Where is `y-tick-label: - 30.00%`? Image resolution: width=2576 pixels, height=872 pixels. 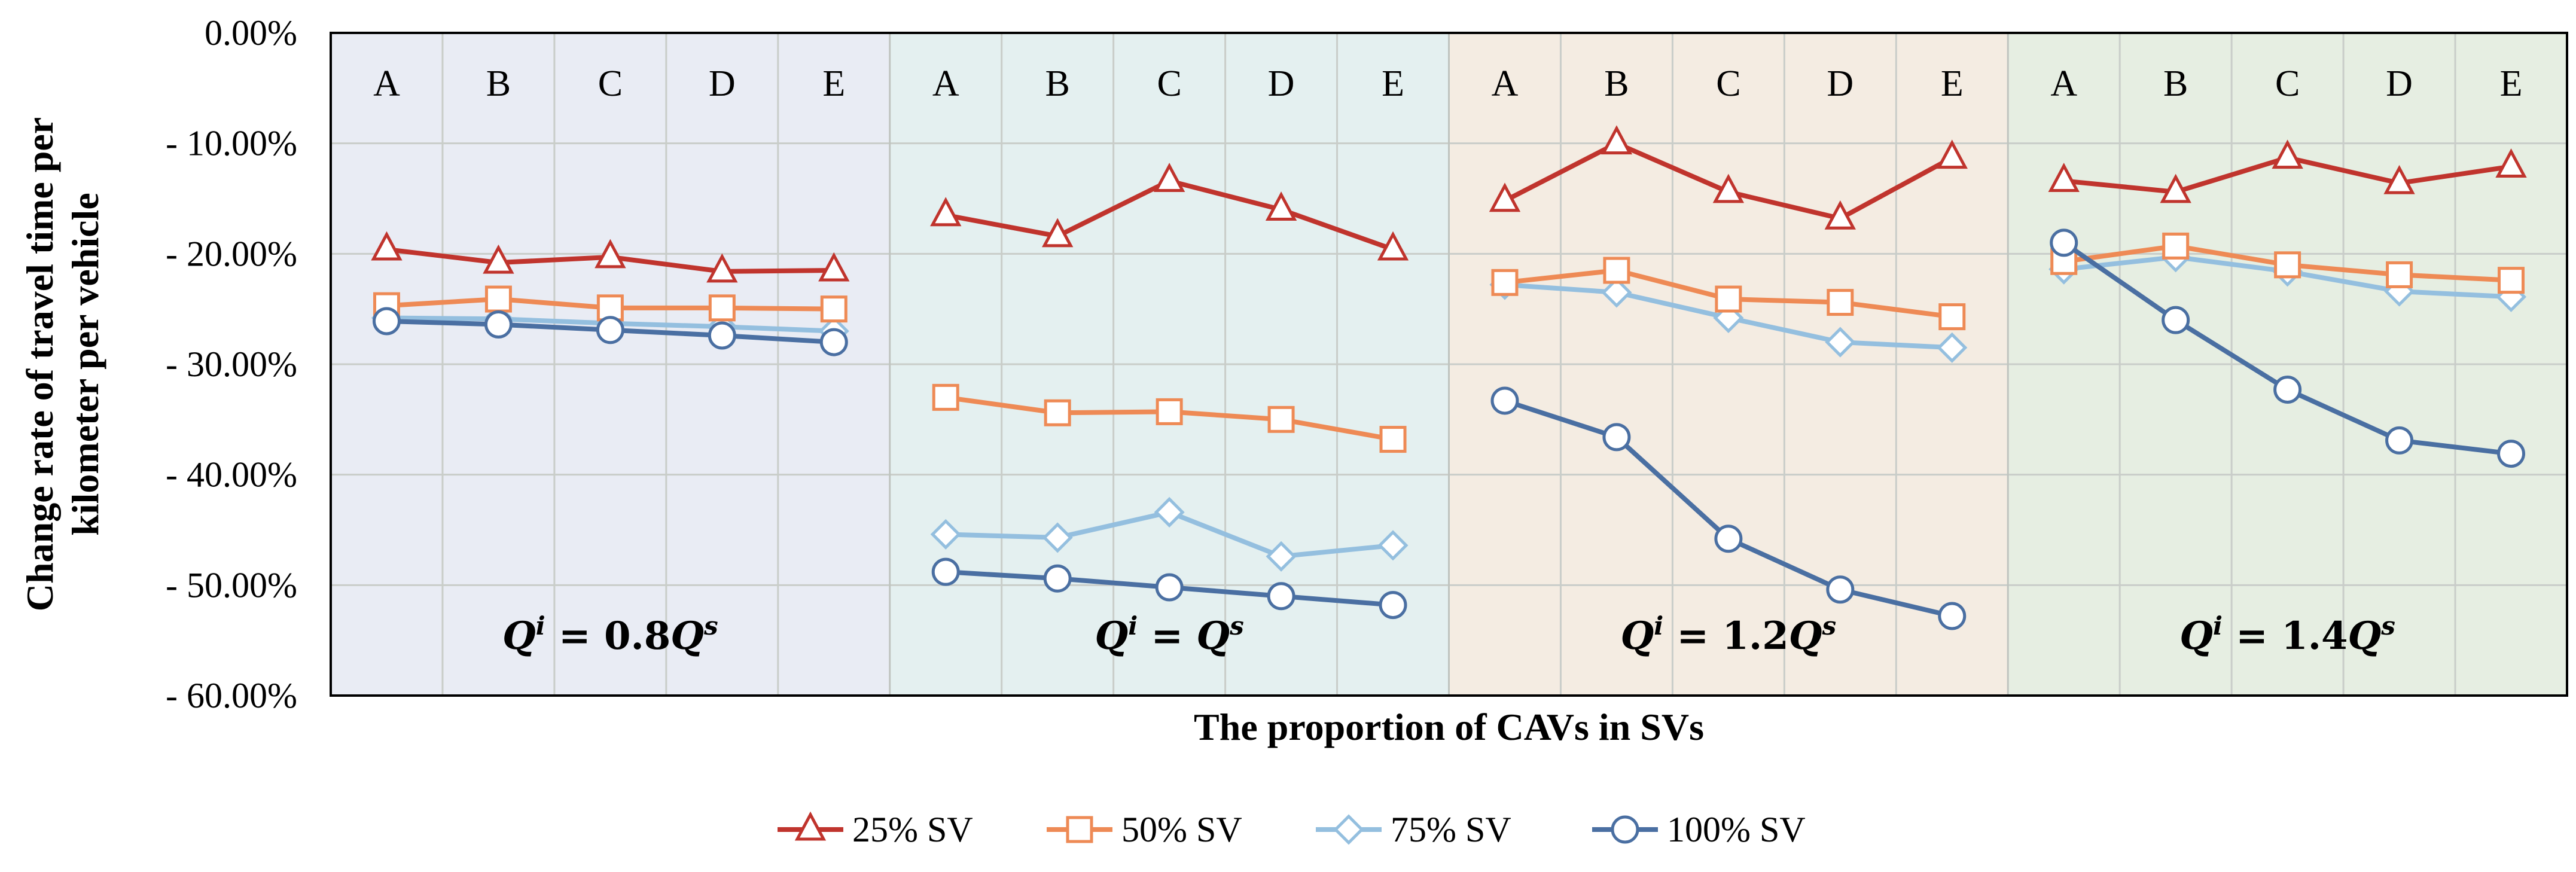
y-tick-label: - 30.00% is located at coordinates (232, 364).